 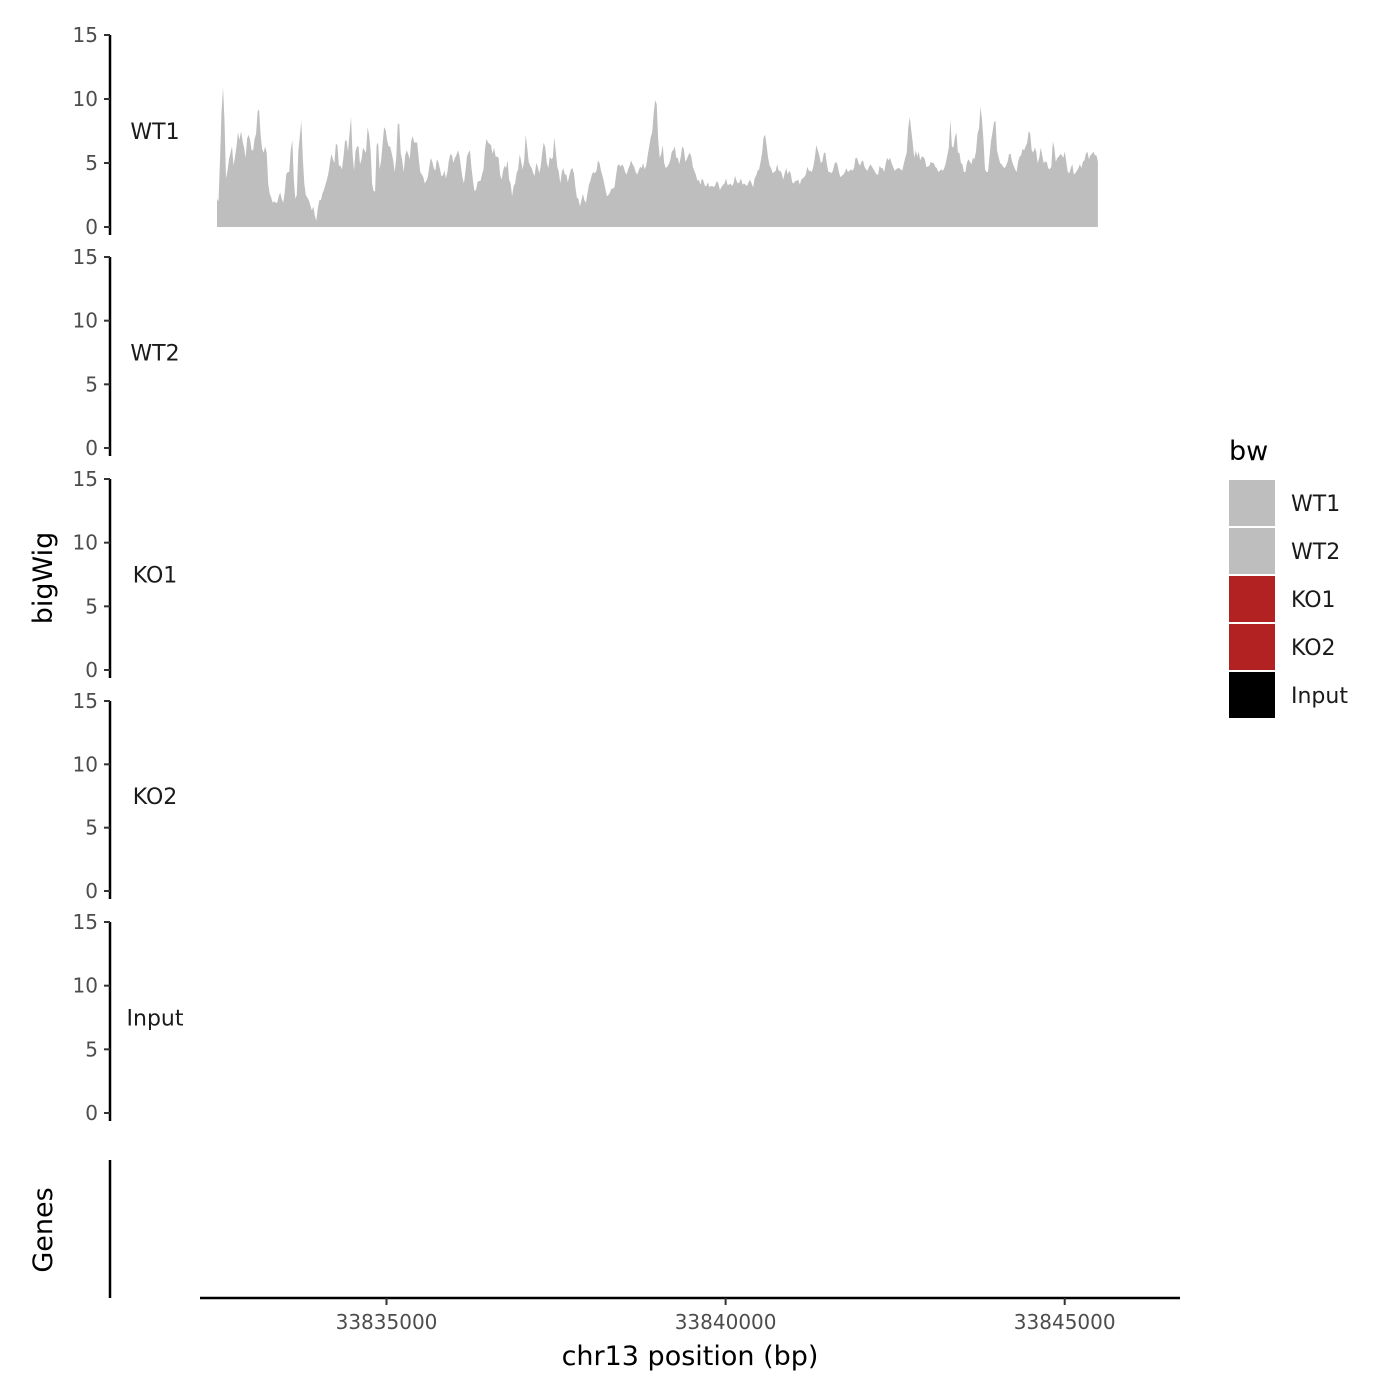 I want to click on legend: bw WT1 WT2 KO1 KO2 Input, so click(x=1288, y=577).